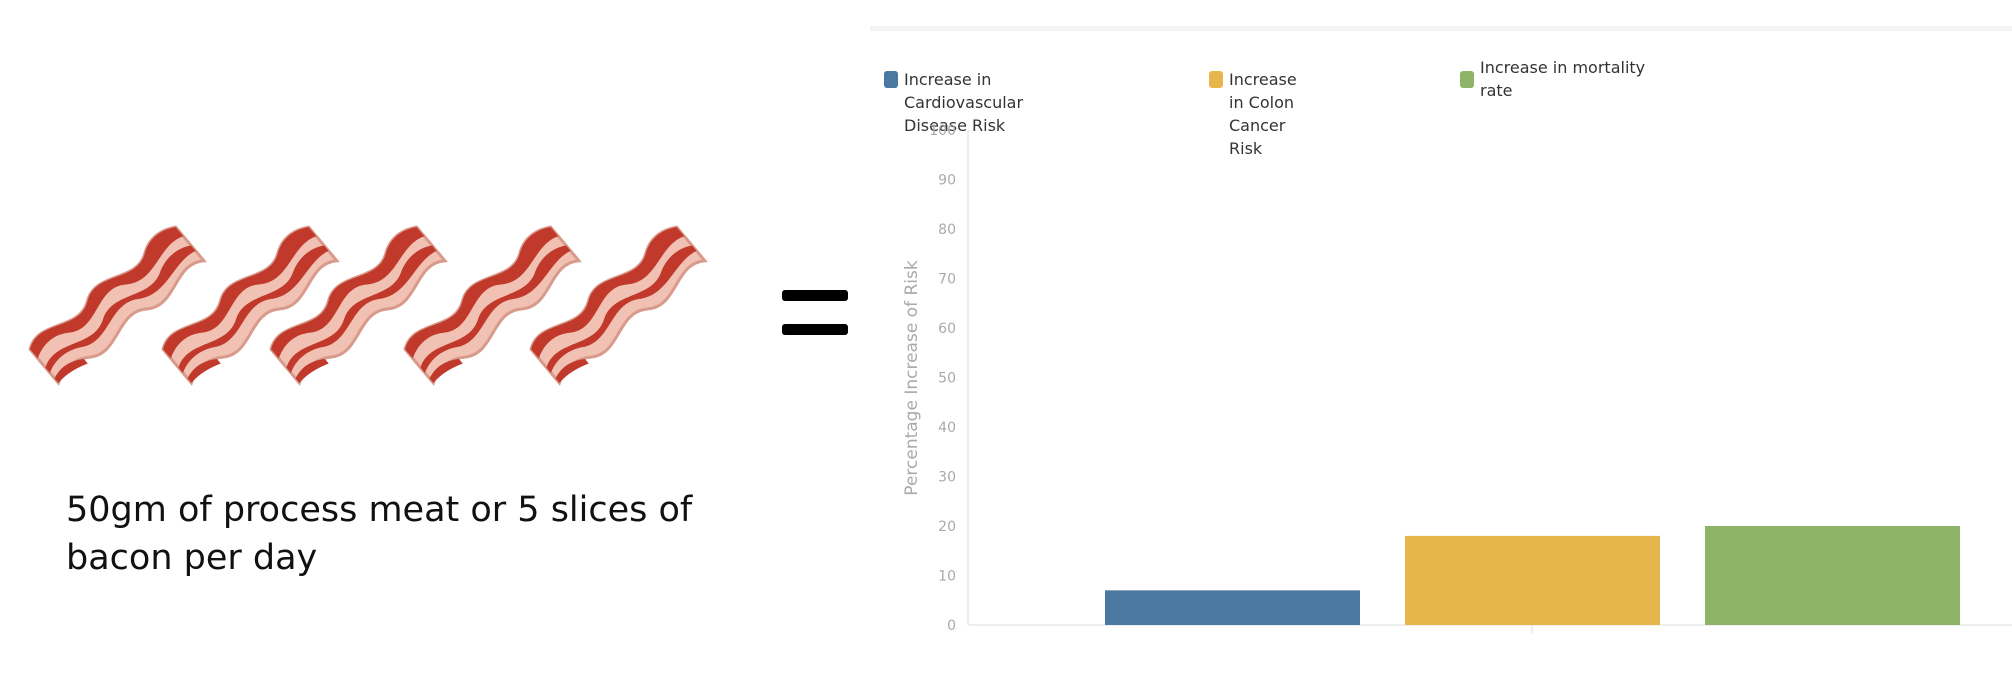 Image resolution: width=2012 pixels, height=698 pixels. What do you see at coordinates (947, 527) in the screenshot?
I see `y-tick-label: 20` at bounding box center [947, 527].